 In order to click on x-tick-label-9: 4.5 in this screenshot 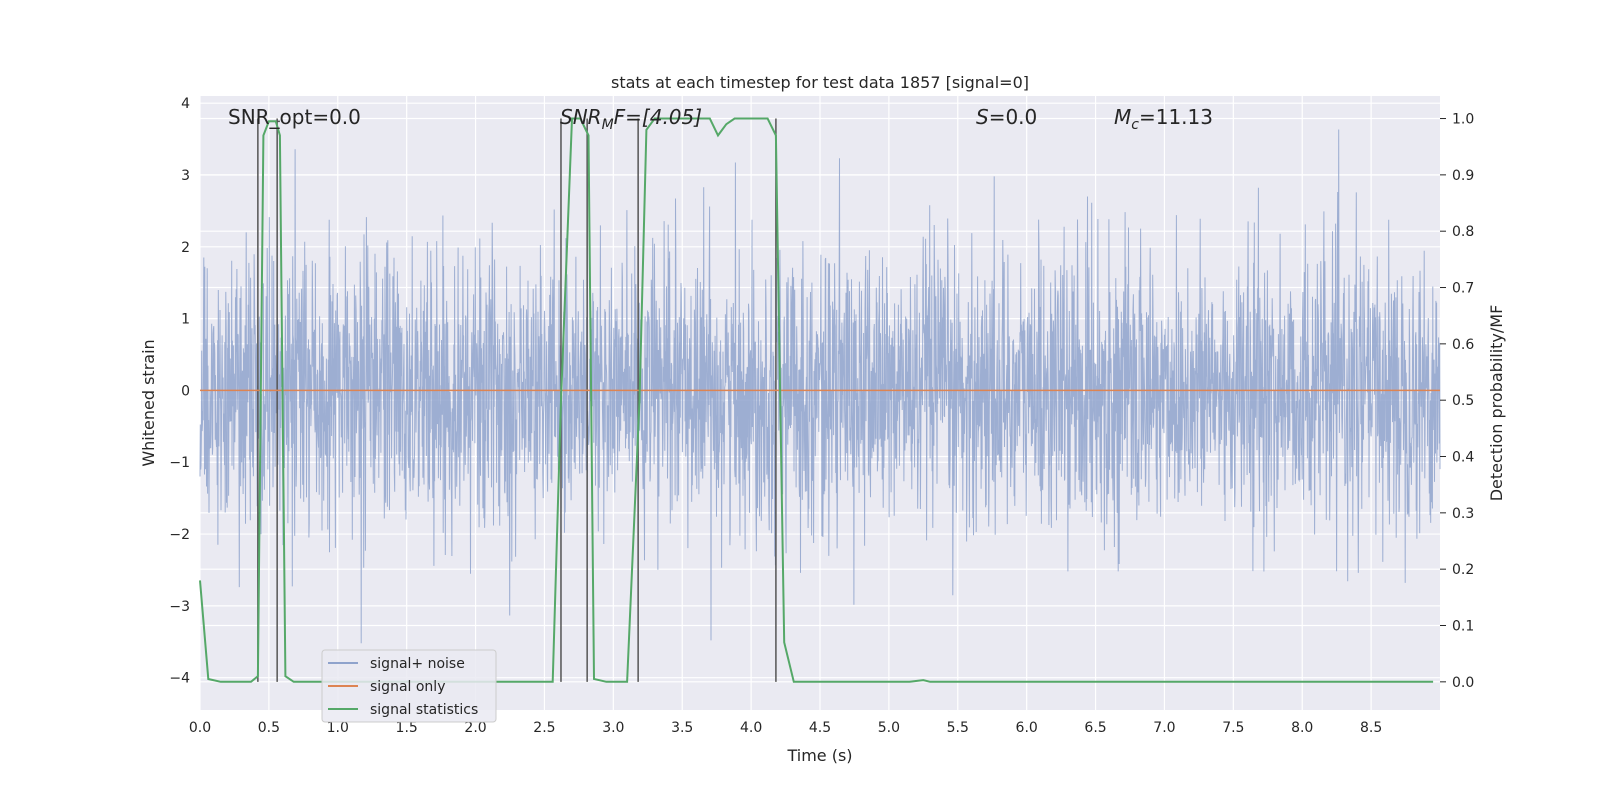, I will do `click(820, 728)`.